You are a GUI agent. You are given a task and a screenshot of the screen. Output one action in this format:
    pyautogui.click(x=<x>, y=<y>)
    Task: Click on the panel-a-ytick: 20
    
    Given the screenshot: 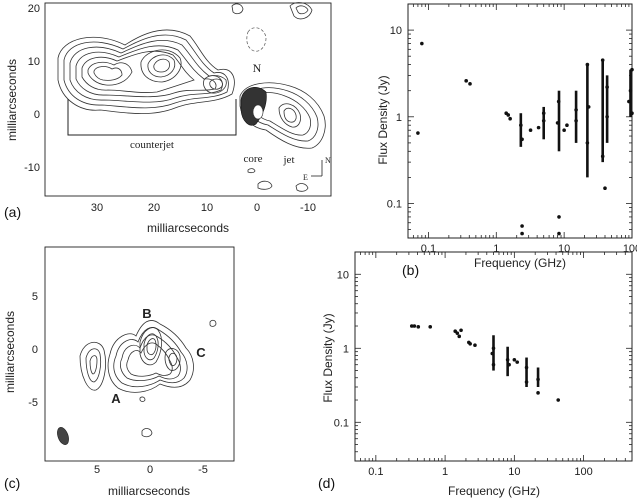 What is the action you would take?
    pyautogui.click(x=34, y=9)
    